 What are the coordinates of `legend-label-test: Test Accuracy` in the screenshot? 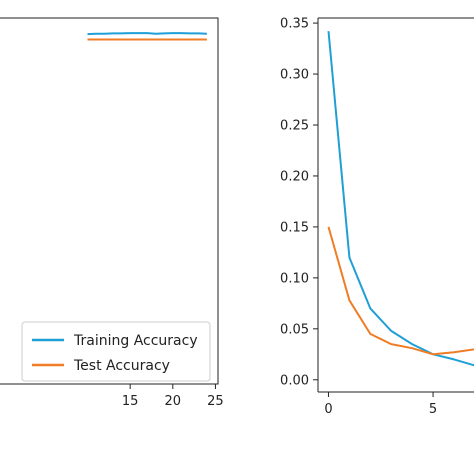 It's located at (121, 366).